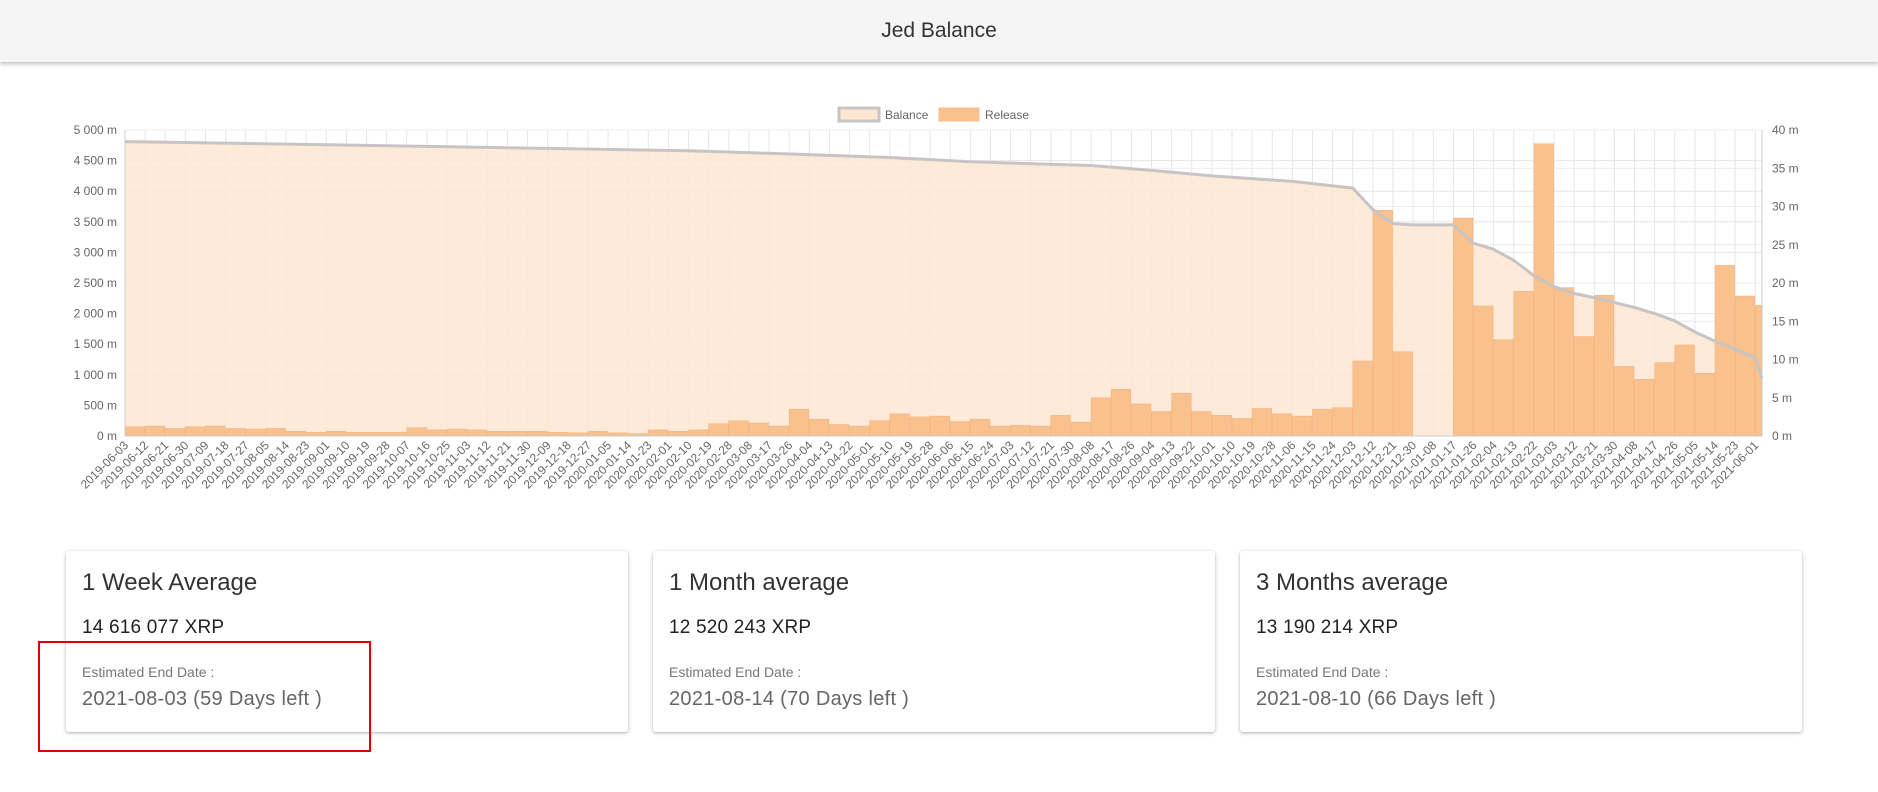  I want to click on card-end-date: 2021-08-03 (59 Days left ), so click(202, 699).